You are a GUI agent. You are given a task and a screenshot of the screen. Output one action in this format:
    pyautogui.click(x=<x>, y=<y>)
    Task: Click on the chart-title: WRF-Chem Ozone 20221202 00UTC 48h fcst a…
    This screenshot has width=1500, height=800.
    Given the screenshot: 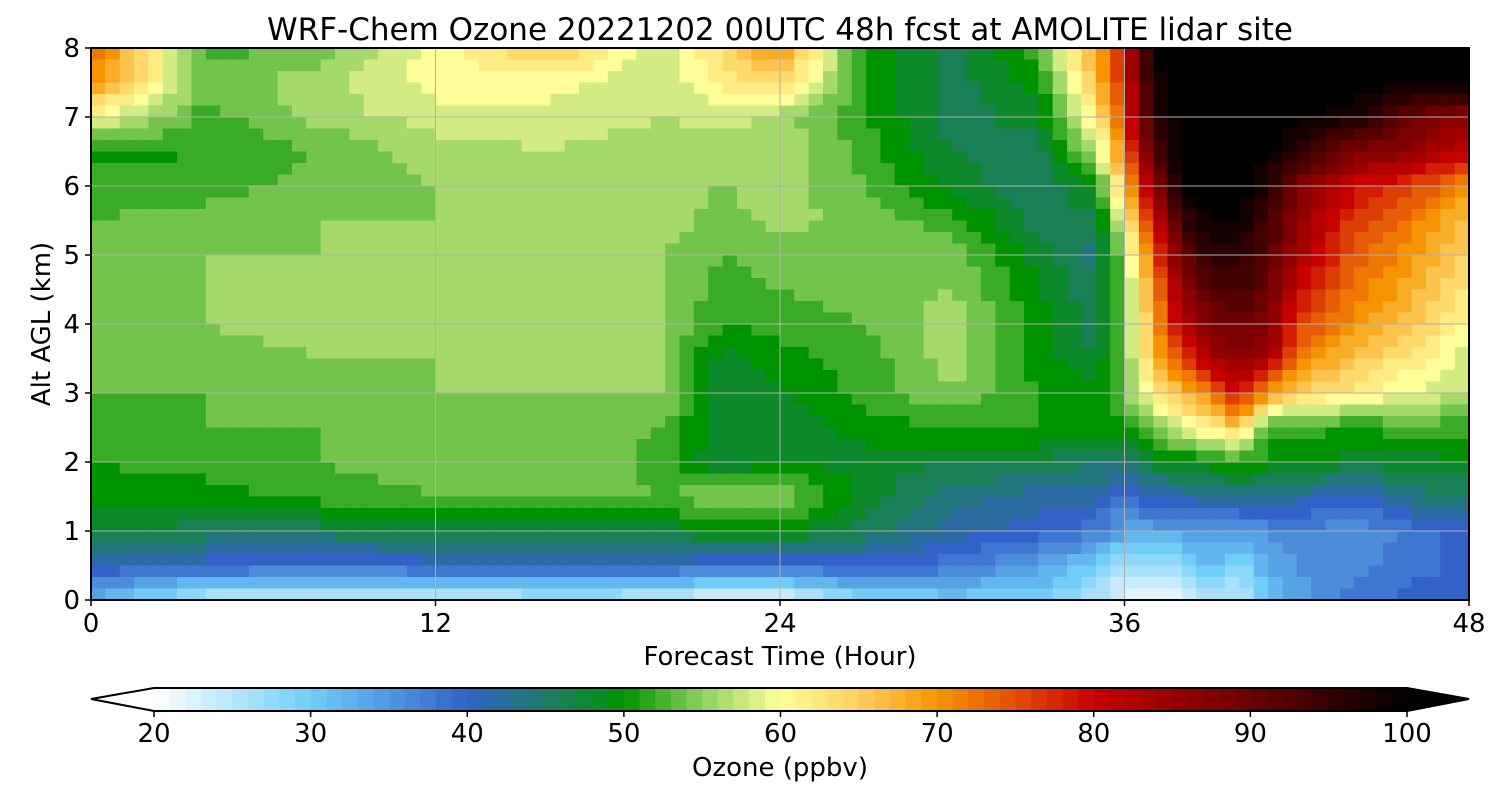 What is the action you would take?
    pyautogui.click(x=780, y=30)
    